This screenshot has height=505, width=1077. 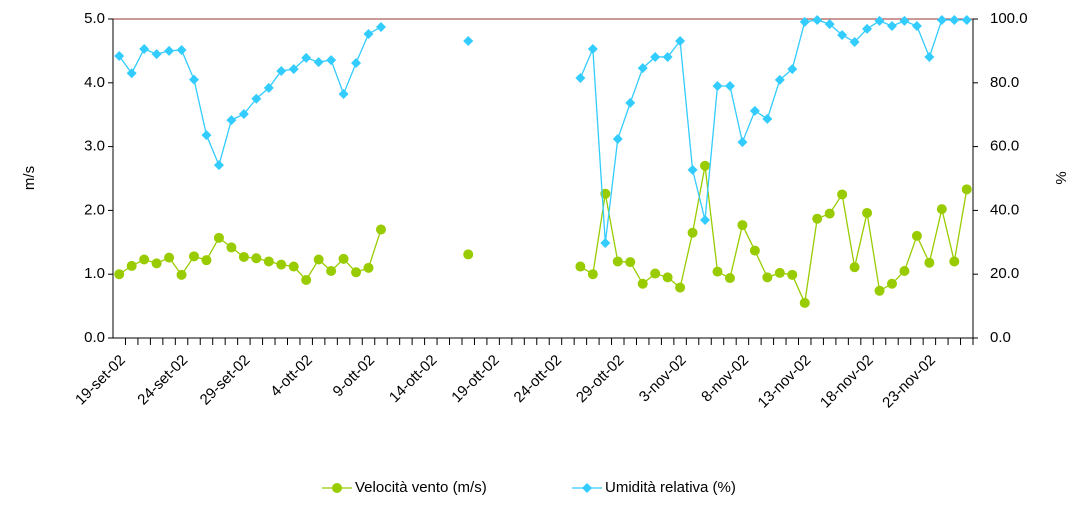 What do you see at coordinates (600, 379) in the screenshot?
I see `x-tick-label: 29-ott-02` at bounding box center [600, 379].